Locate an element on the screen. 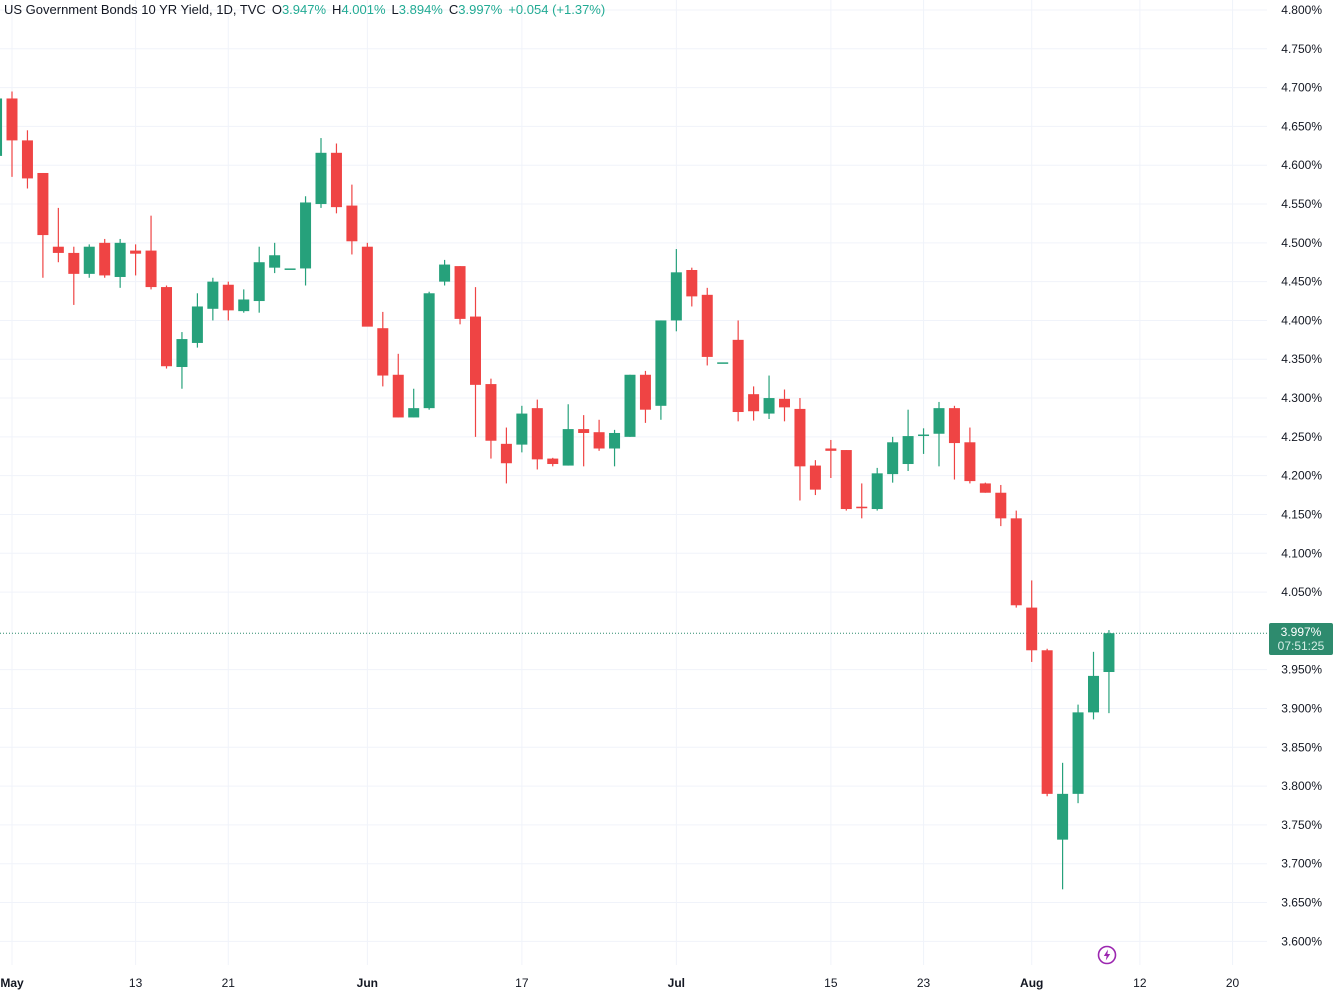  y-tick-label: 3.800% is located at coordinates (1301, 786).